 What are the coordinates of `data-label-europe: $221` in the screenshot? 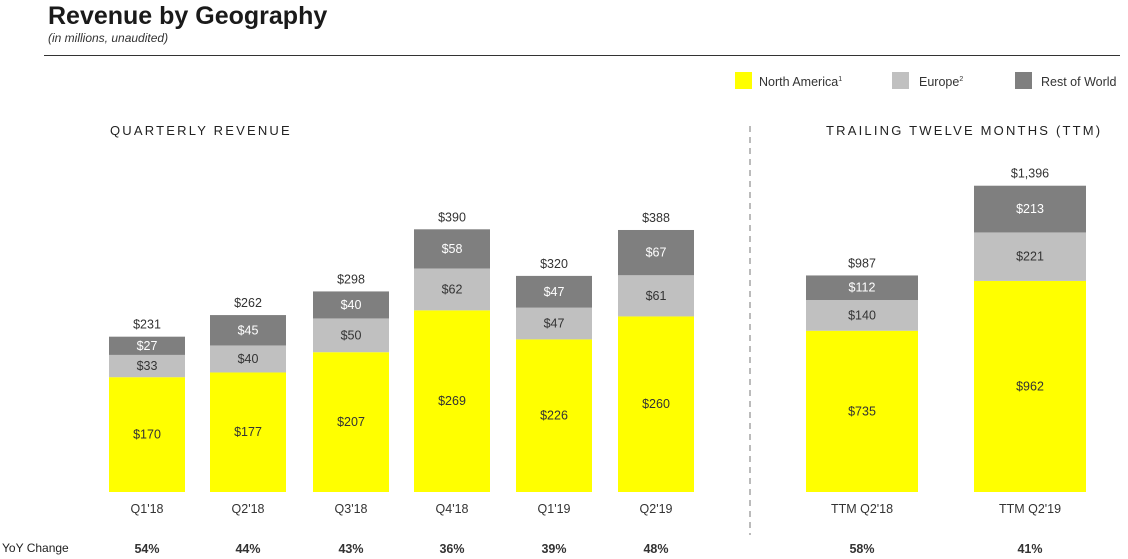 It's located at (1030, 257).